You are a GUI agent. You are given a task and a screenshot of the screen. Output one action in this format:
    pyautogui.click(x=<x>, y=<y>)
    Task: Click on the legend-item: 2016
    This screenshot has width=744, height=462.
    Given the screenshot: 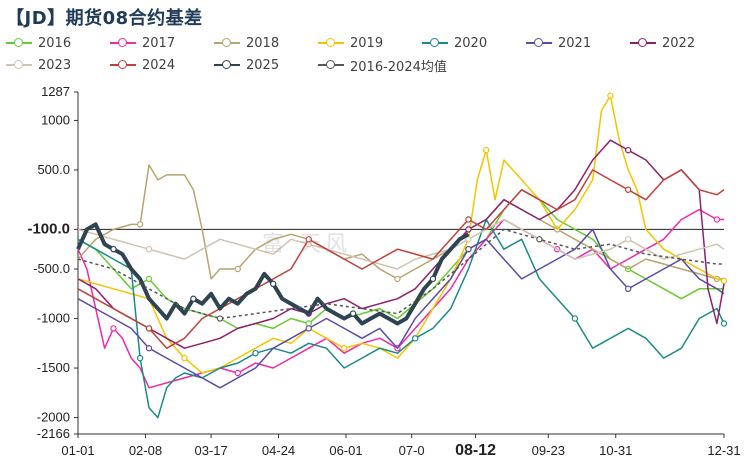 What is the action you would take?
    pyautogui.click(x=38, y=43)
    